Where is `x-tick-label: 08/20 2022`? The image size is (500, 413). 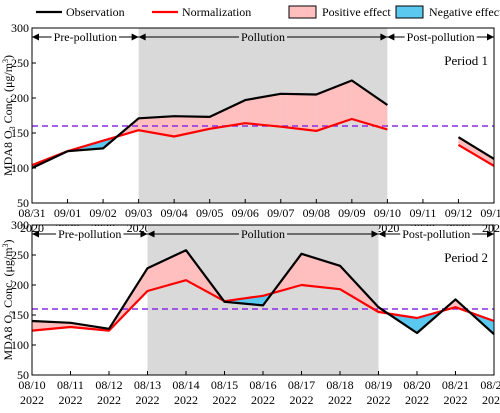
x-tick-label: 08/20 2022 is located at coordinates (416, 392).